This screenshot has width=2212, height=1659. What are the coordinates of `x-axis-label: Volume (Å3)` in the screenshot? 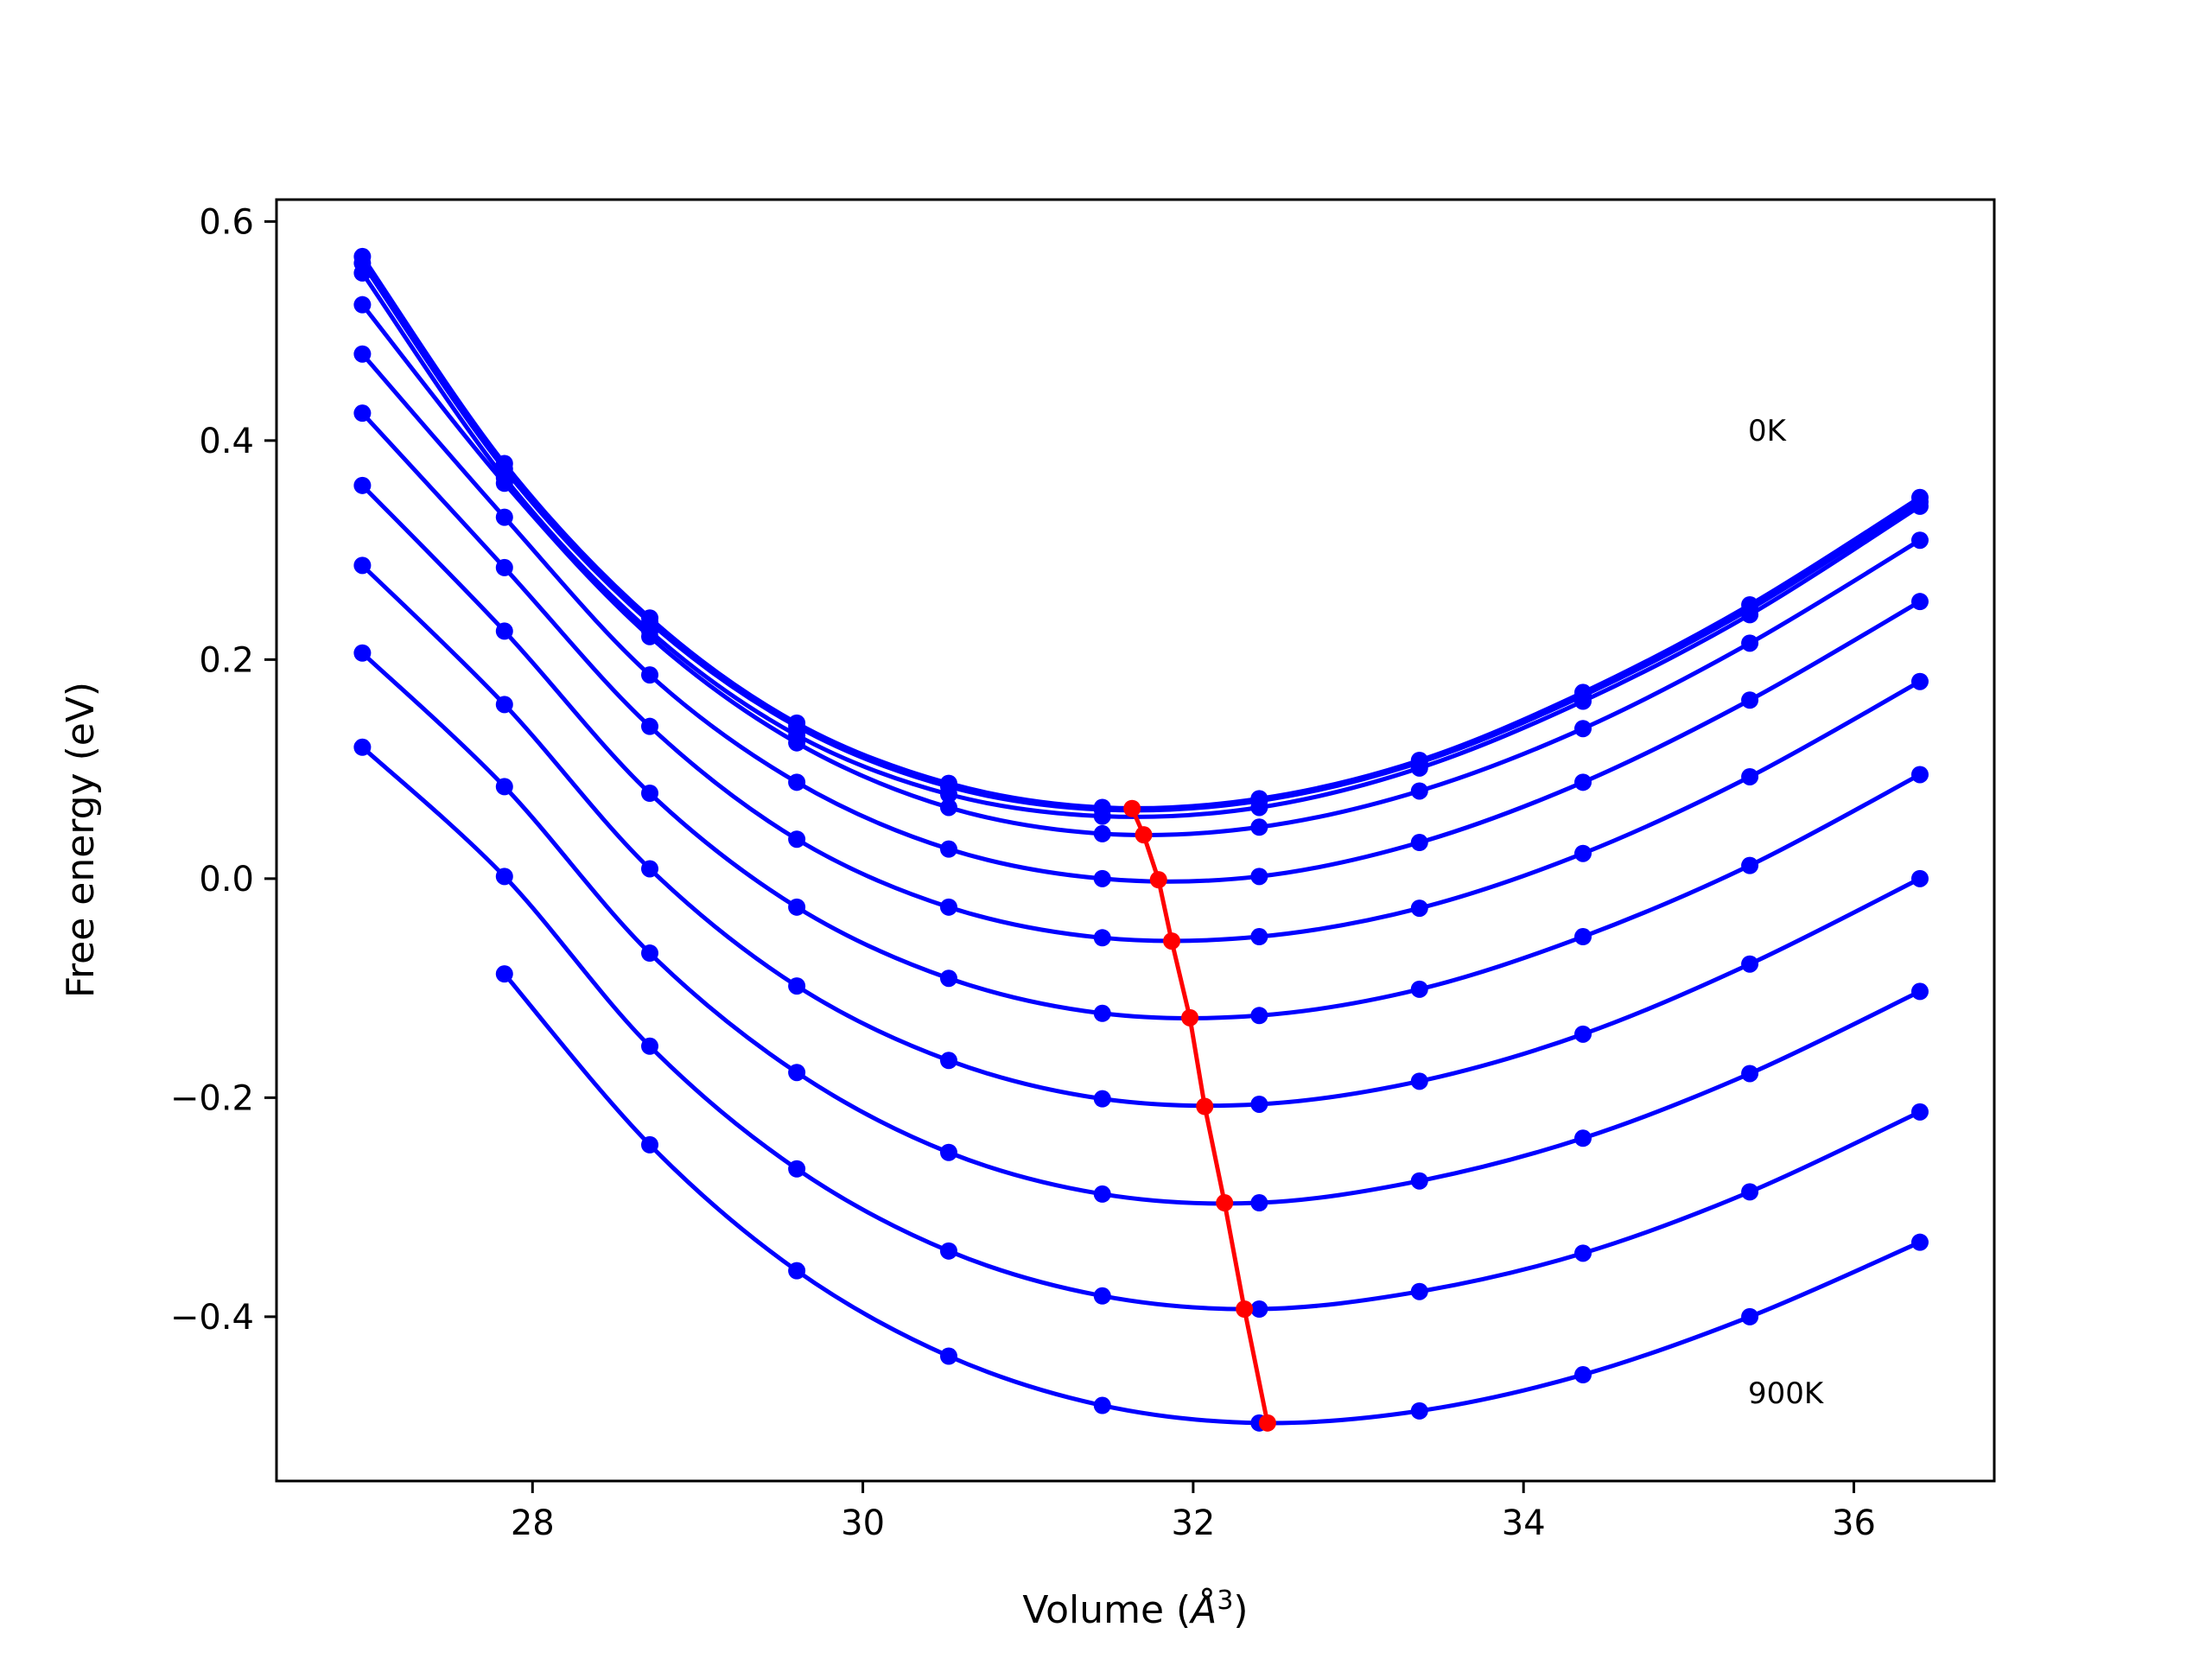 It's located at (1135, 1609).